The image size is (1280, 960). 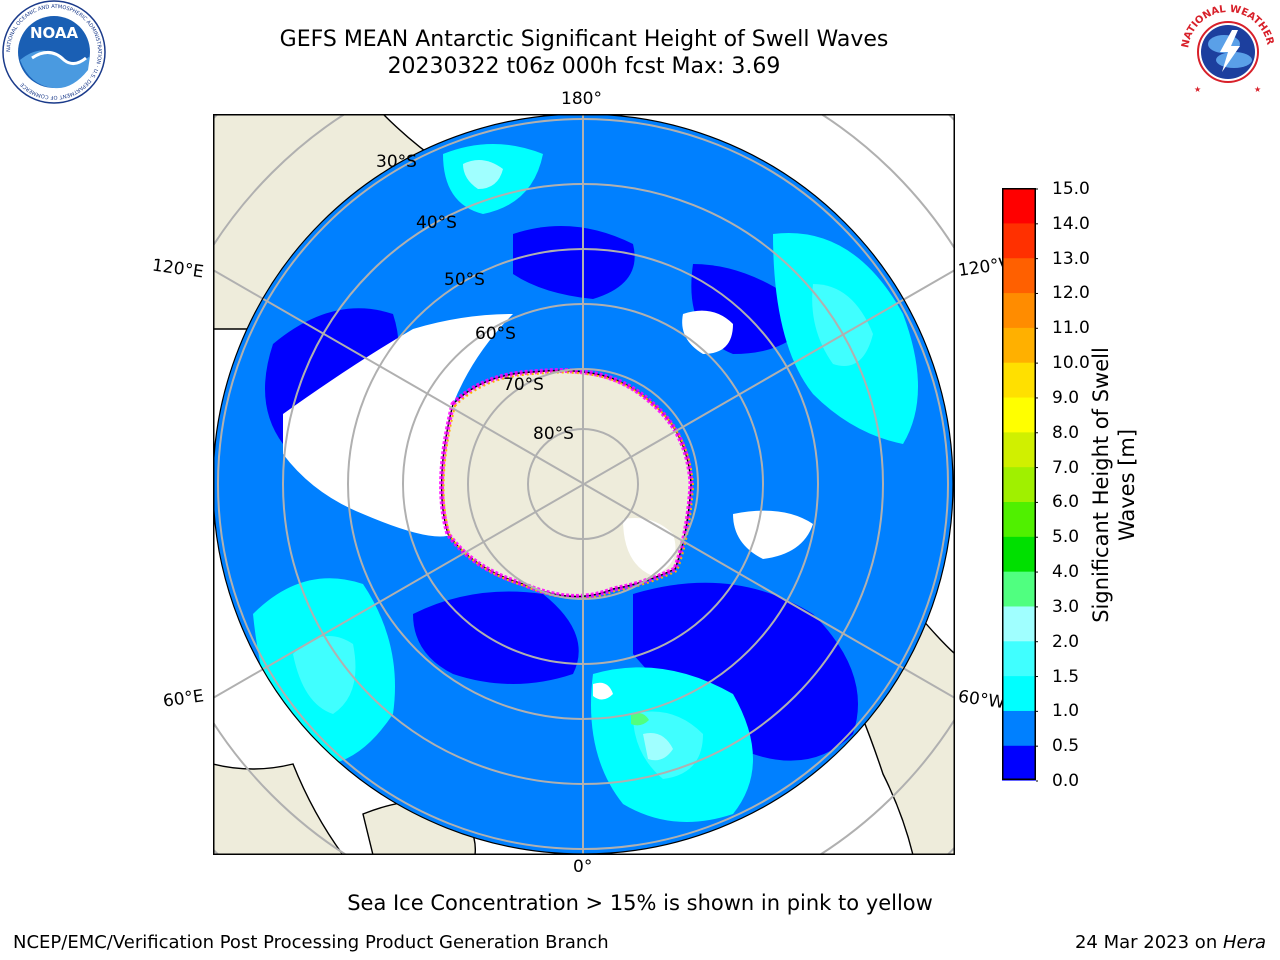 What do you see at coordinates (1101, 485) in the screenshot?
I see `colorbar-label-line1: Significant Height of Swell` at bounding box center [1101, 485].